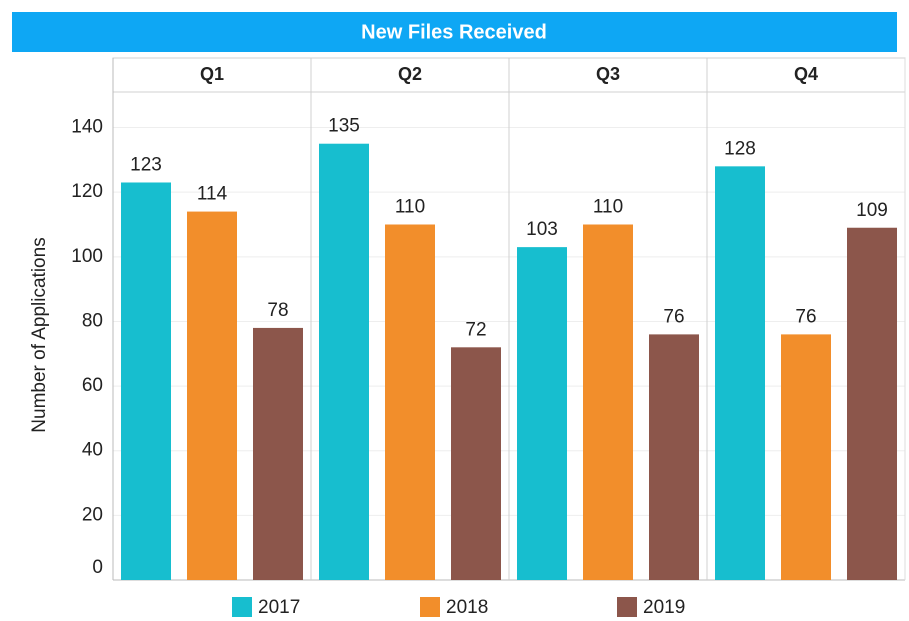  What do you see at coordinates (92, 385) in the screenshot?
I see `y-tick-label: 60` at bounding box center [92, 385].